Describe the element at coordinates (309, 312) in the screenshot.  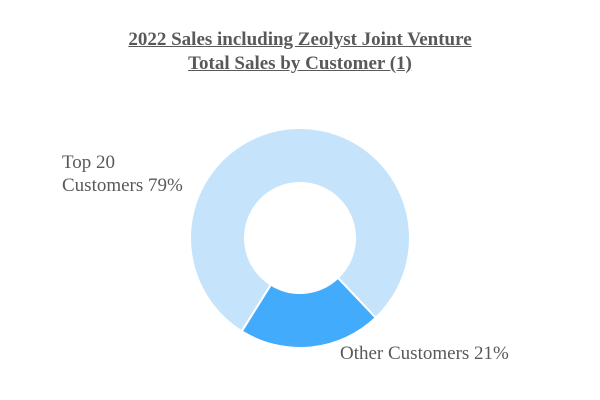
I see `donut-slice-other-customers` at that location.